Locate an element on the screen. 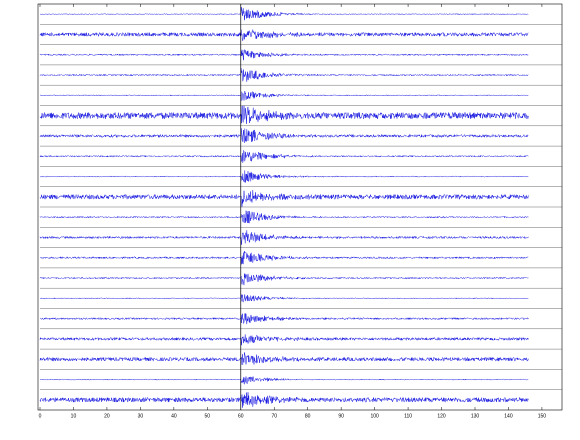 The width and height of the screenshot is (580, 440). x-tick-label: 120 is located at coordinates (441, 416).